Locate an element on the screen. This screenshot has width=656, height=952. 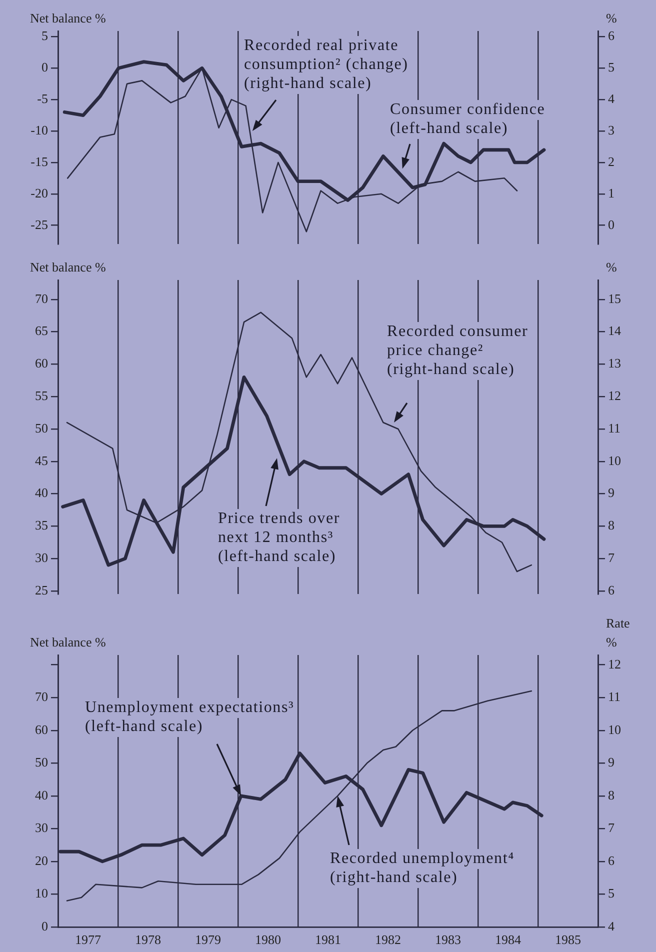
y-tick-label: -10 is located at coordinates (39, 130).